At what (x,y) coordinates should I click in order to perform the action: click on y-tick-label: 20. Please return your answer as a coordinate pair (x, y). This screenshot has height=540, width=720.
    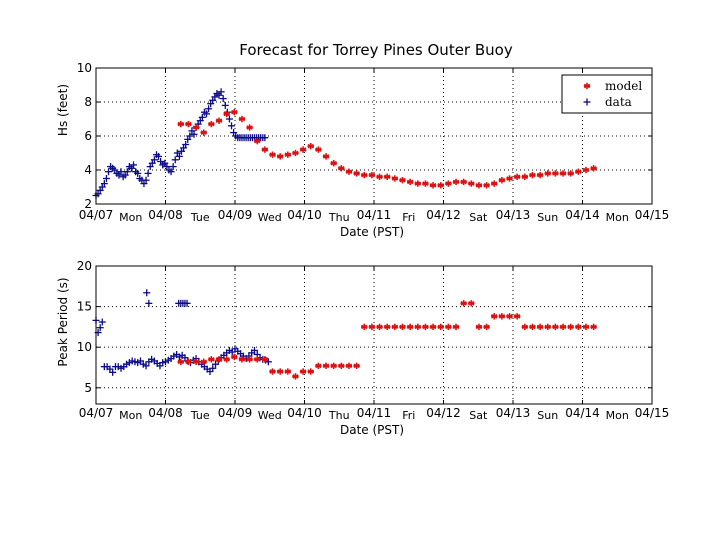
    Looking at the image, I should click on (84, 266).